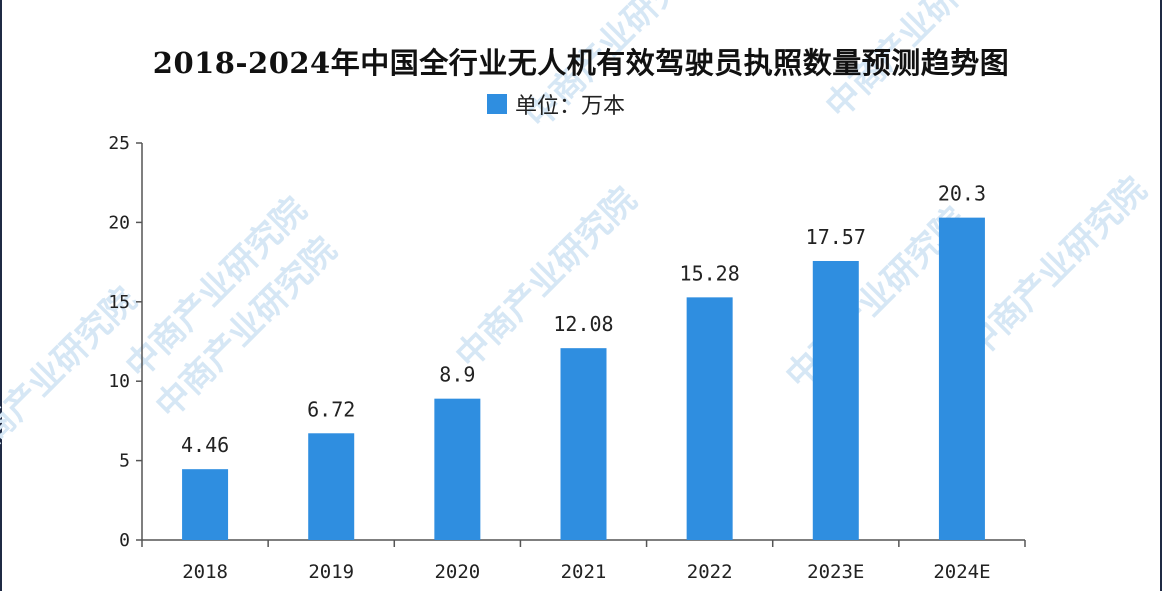  I want to click on y-tick-label: 25, so click(119, 143).